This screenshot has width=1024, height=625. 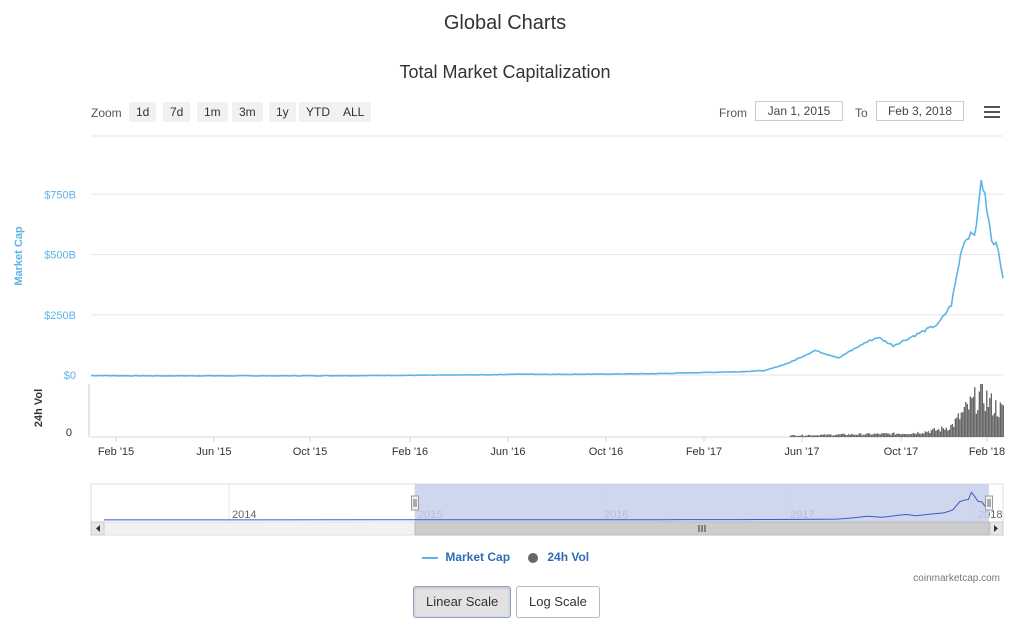 I want to click on chart-title: Total Market Capitalization, so click(x=505, y=72).